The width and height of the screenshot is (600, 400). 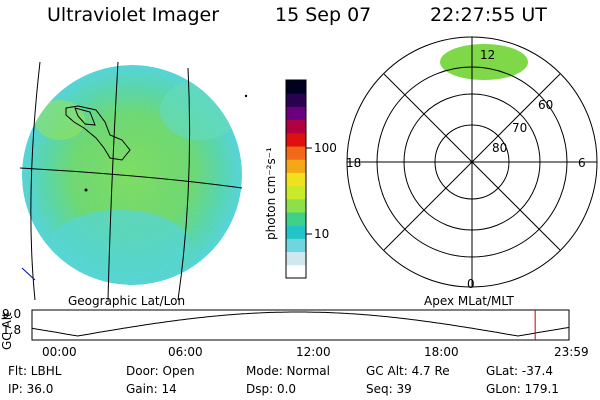 What do you see at coordinates (12, 314) in the screenshot?
I see `altitude-ytick-top: 9.0` at bounding box center [12, 314].